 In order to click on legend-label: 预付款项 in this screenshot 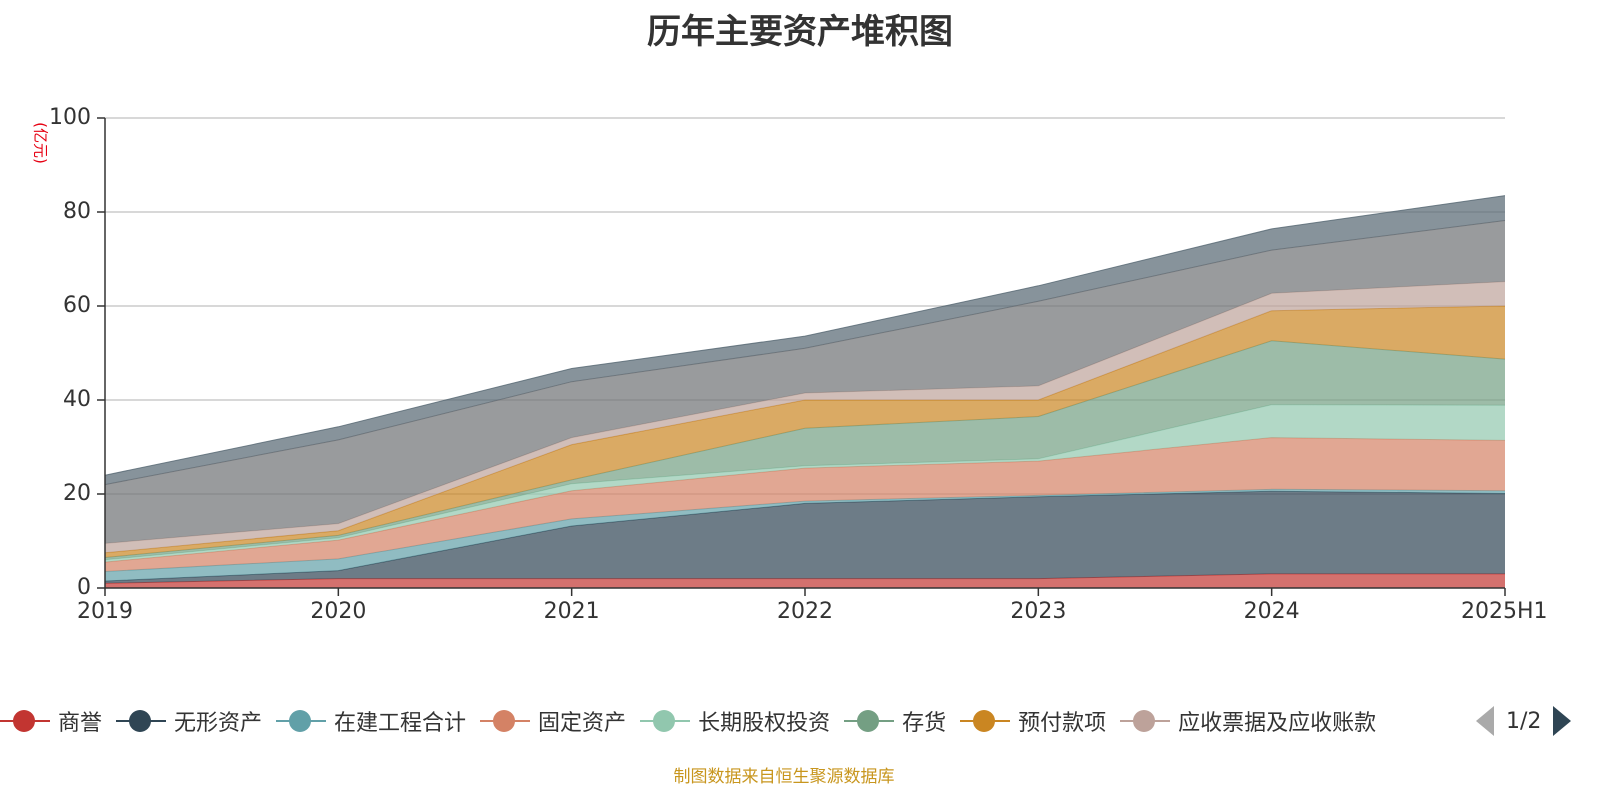, I will do `click(1062, 723)`.